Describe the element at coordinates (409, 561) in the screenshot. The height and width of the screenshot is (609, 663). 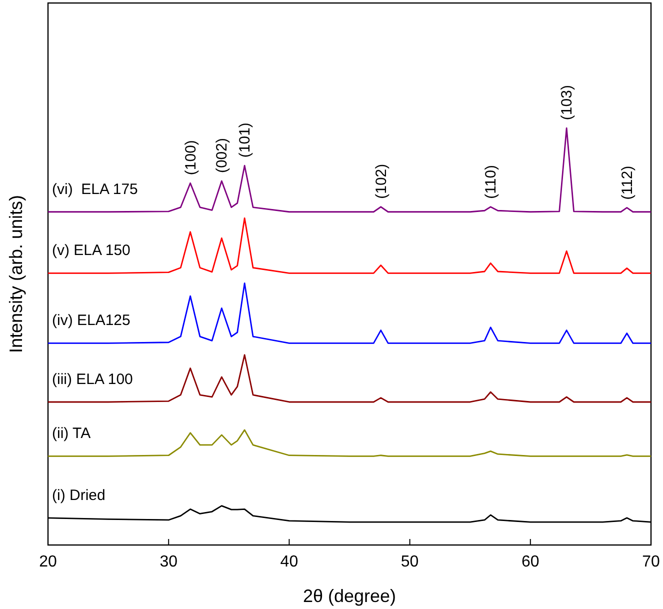
I see `x-tick-label: 50` at that location.